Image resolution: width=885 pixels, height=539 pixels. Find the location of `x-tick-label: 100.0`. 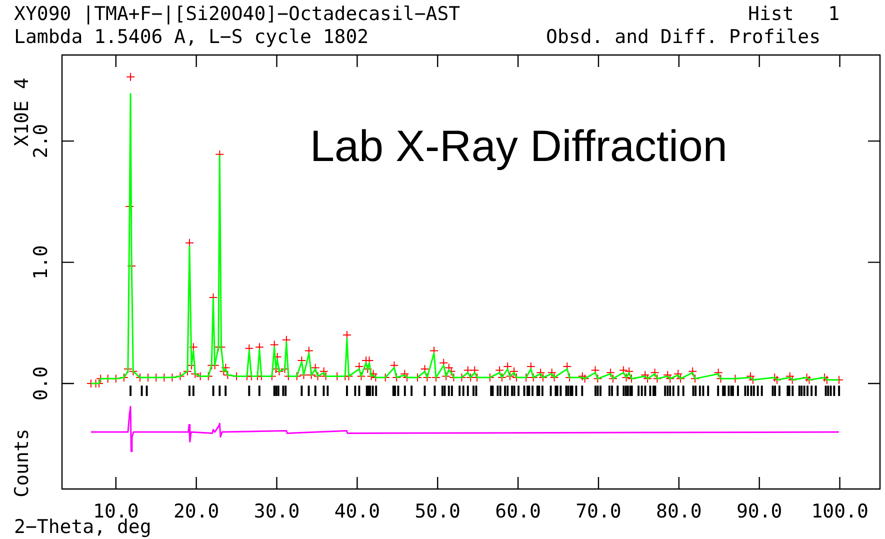

x-tick-label: 100.0 is located at coordinates (839, 511).